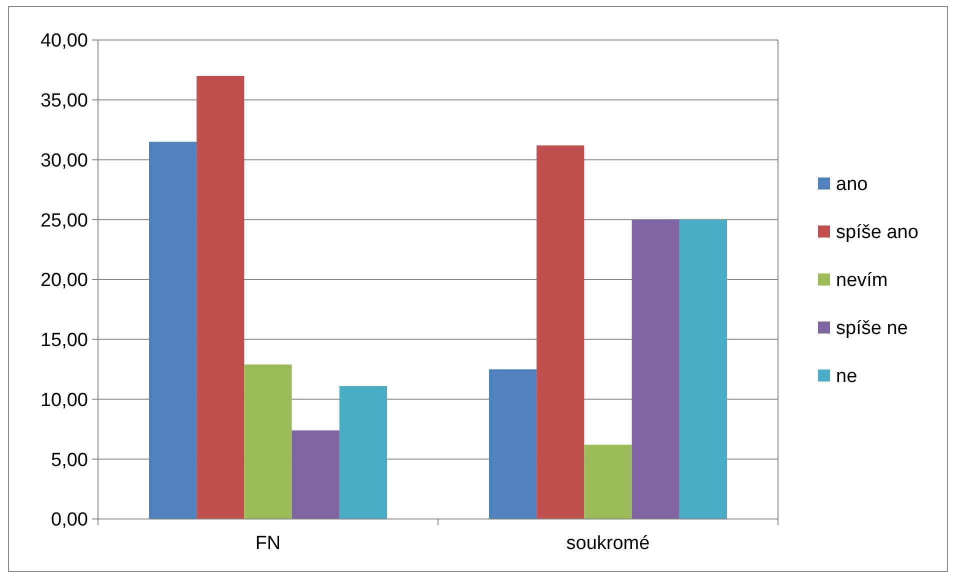 This screenshot has width=956, height=578. What do you see at coordinates (847, 377) in the screenshot?
I see `legend-label: ne` at bounding box center [847, 377].